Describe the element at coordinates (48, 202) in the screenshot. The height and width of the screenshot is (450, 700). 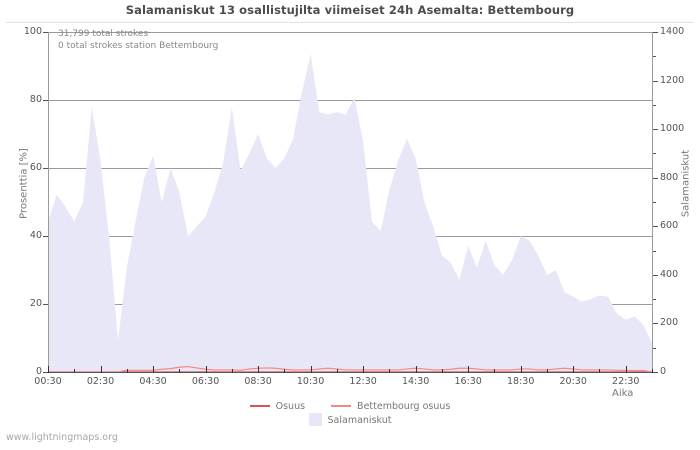
I see `y-axis-left-line` at that location.